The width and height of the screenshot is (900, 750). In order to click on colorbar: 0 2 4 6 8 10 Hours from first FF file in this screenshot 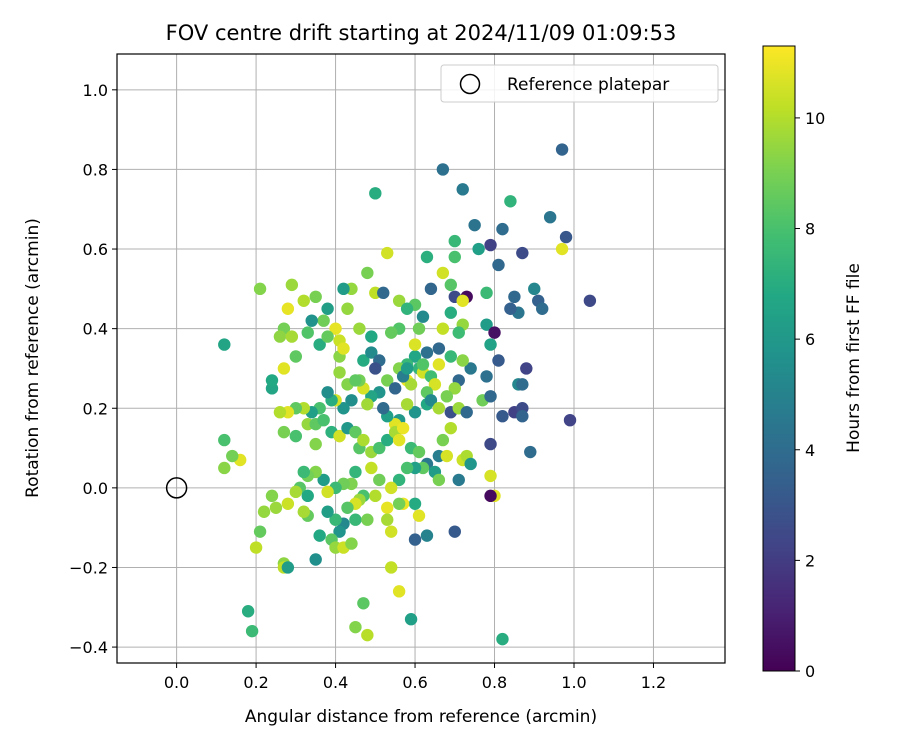, I will do `click(813, 363)`.